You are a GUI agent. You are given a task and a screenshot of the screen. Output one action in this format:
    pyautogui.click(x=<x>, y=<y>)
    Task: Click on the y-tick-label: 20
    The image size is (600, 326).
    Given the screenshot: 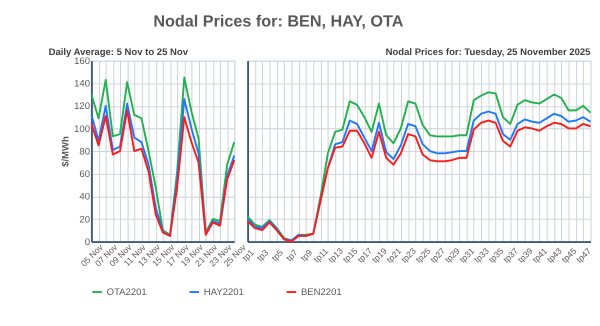 What is the action you would take?
    pyautogui.click(x=84, y=220)
    